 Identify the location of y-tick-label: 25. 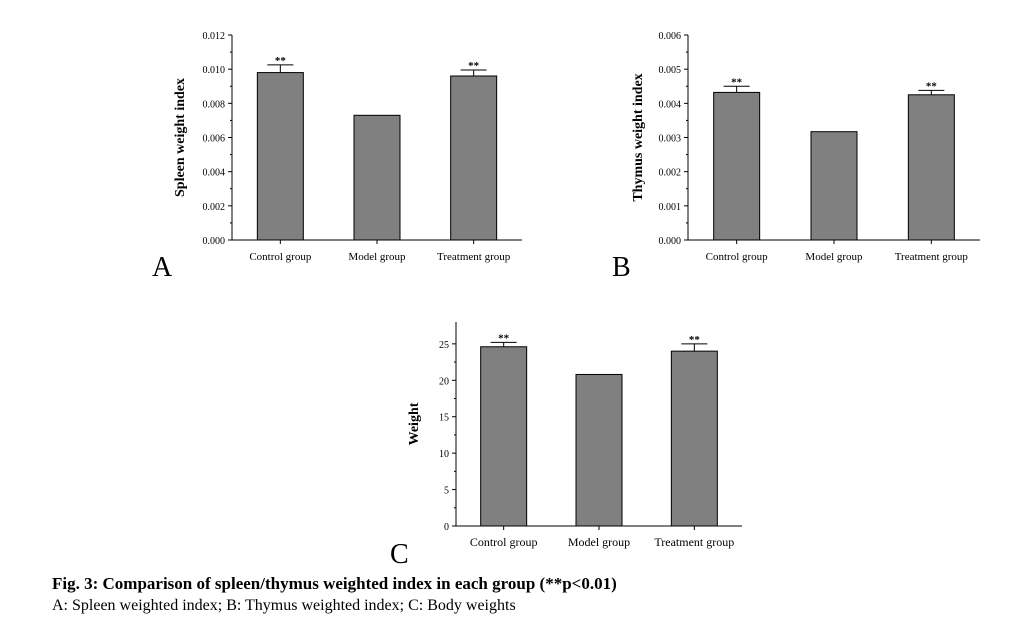
(444, 345).